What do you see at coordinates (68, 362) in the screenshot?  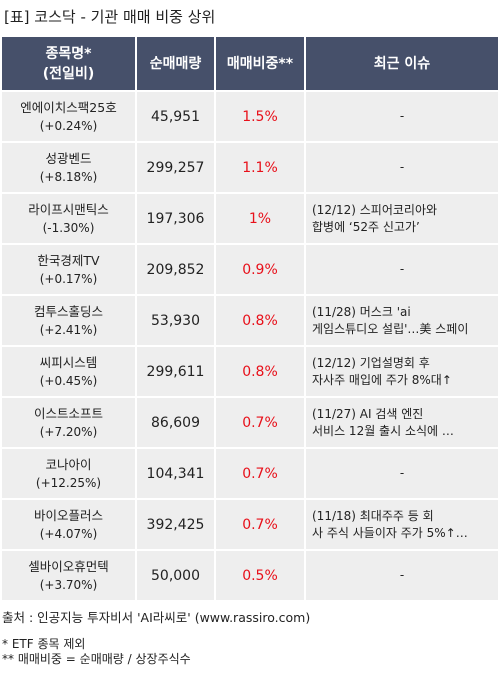 I see `stock-name: 씨피시스템` at bounding box center [68, 362].